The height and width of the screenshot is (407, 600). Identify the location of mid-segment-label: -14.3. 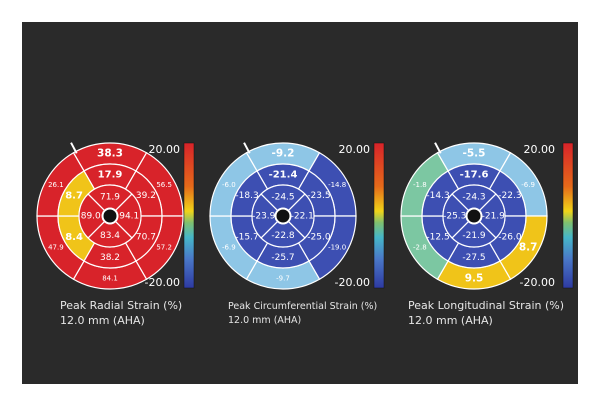
(437, 196).